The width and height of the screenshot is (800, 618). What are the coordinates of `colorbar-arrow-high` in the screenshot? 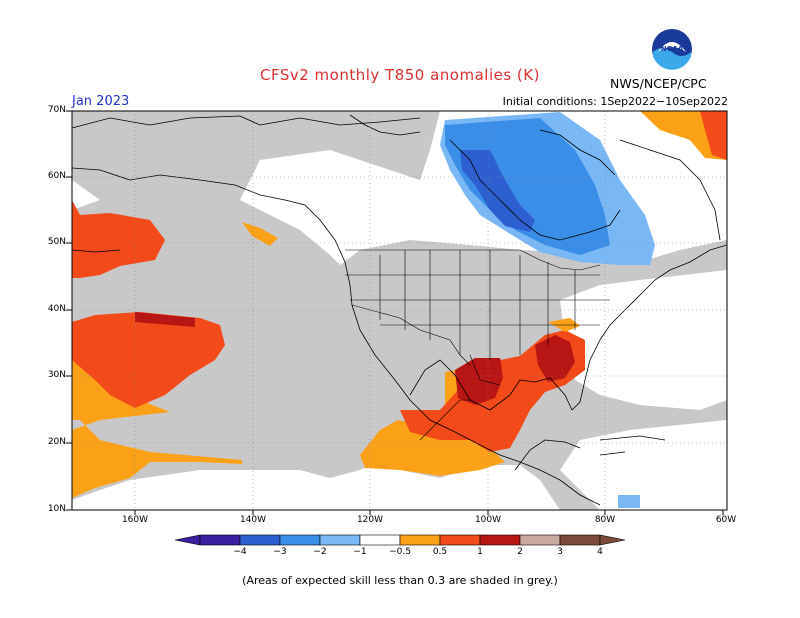 It's located at (612, 540).